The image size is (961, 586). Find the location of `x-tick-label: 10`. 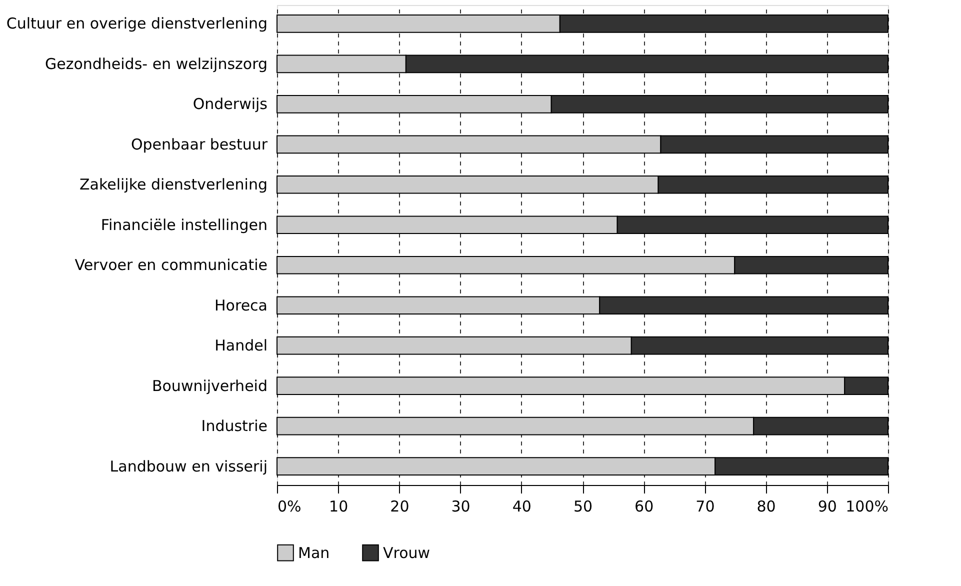

x-tick-label: 10 is located at coordinates (338, 507).